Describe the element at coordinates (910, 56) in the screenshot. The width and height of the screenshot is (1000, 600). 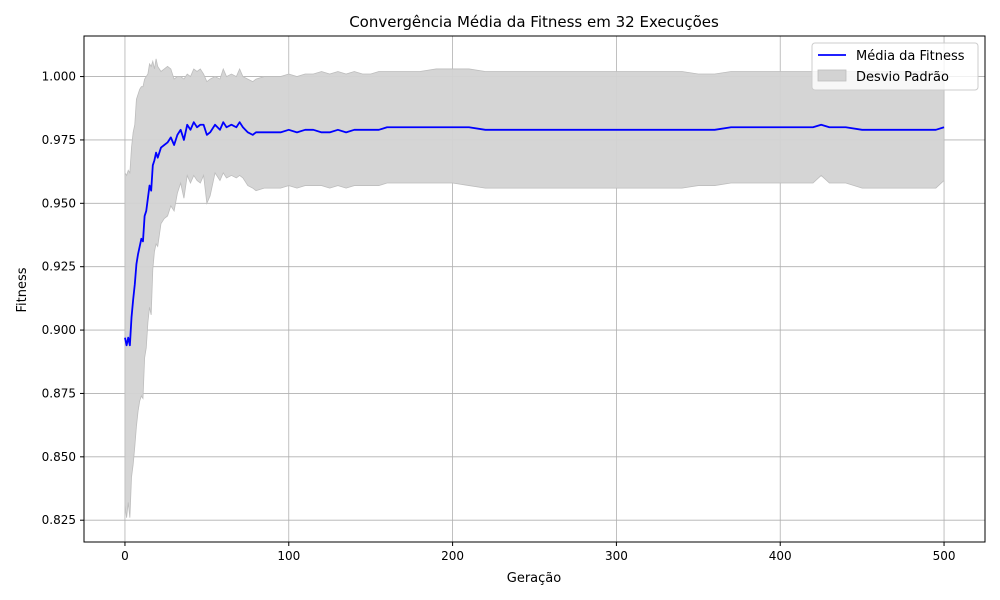
I see `legend-mean-label: Média da Fitness` at that location.